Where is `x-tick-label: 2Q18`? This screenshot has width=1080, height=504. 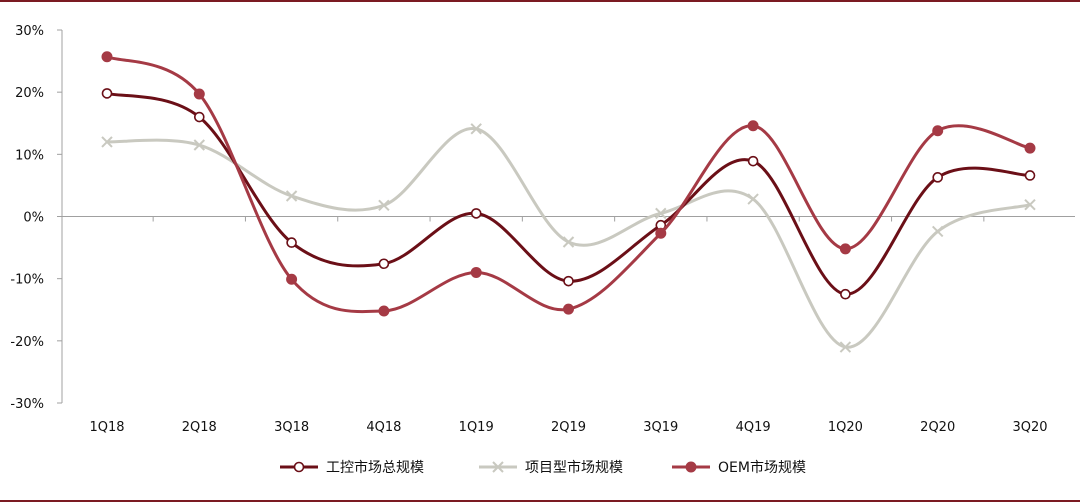 x-tick-label: 2Q18 is located at coordinates (199, 427).